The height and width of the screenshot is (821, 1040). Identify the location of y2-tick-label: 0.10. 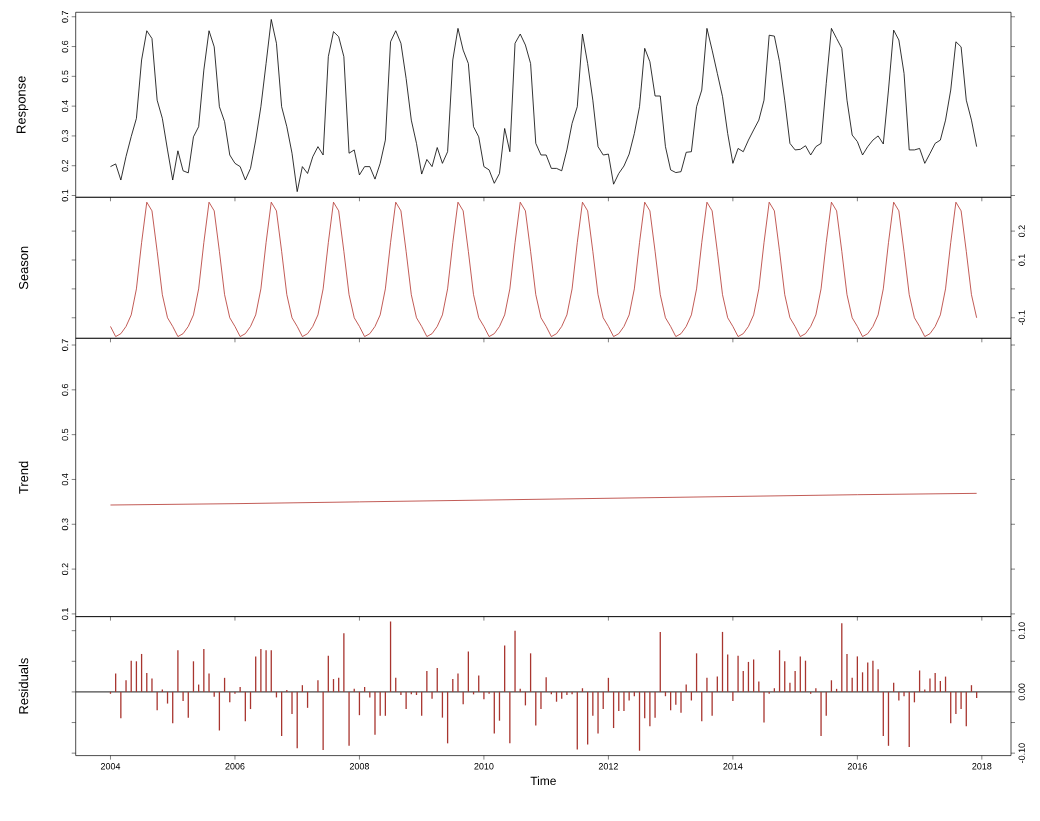
(1021, 631).